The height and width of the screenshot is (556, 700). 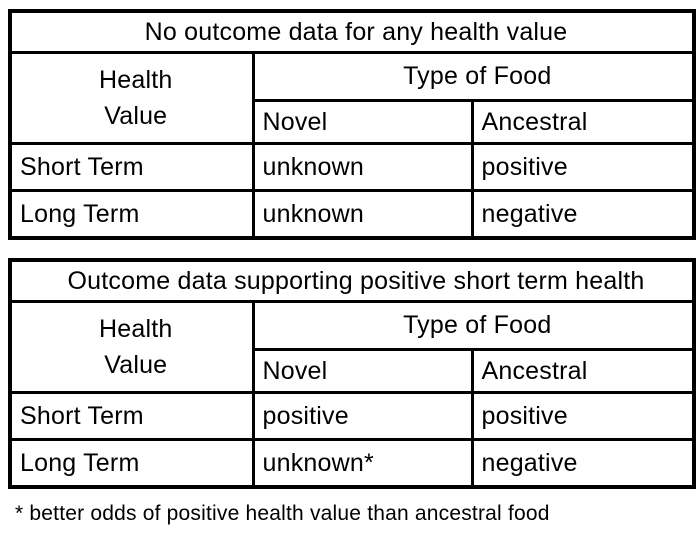 What do you see at coordinates (362, 463) in the screenshot?
I see `data-cell-long-term-novel: unknown*` at bounding box center [362, 463].